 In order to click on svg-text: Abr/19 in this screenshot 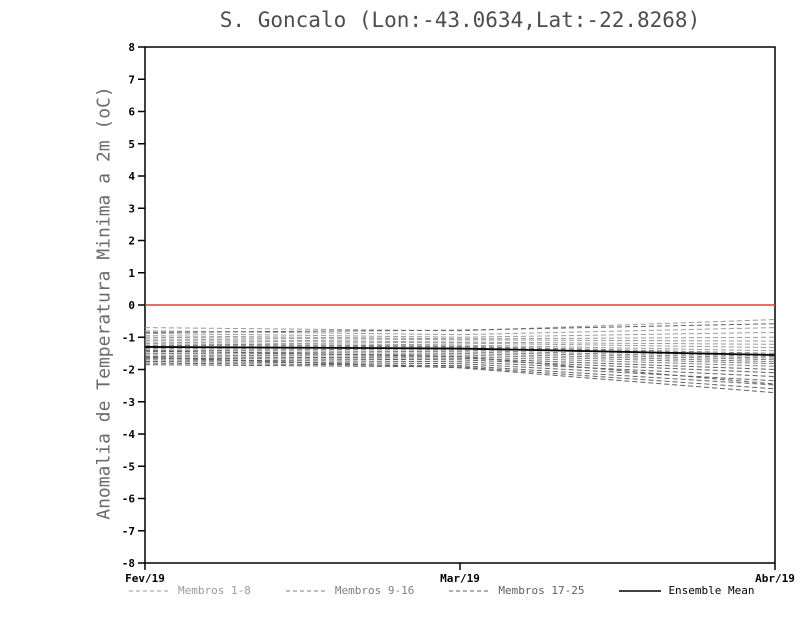, I will do `click(775, 578)`.